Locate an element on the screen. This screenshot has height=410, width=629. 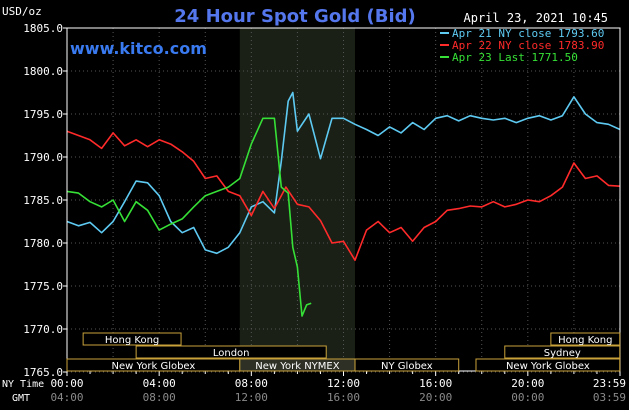
legend-entry: Apr 23 Last 1771.50 is located at coordinates (515, 57).